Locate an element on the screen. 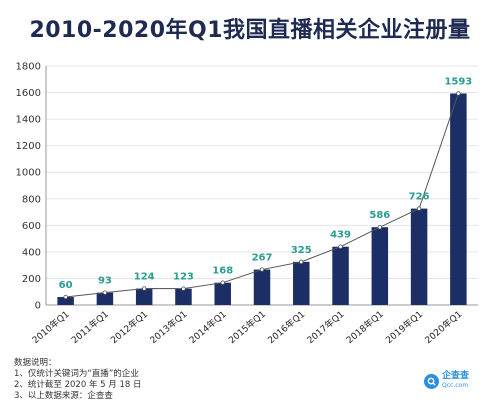  data-label: 124 is located at coordinates (144, 277).